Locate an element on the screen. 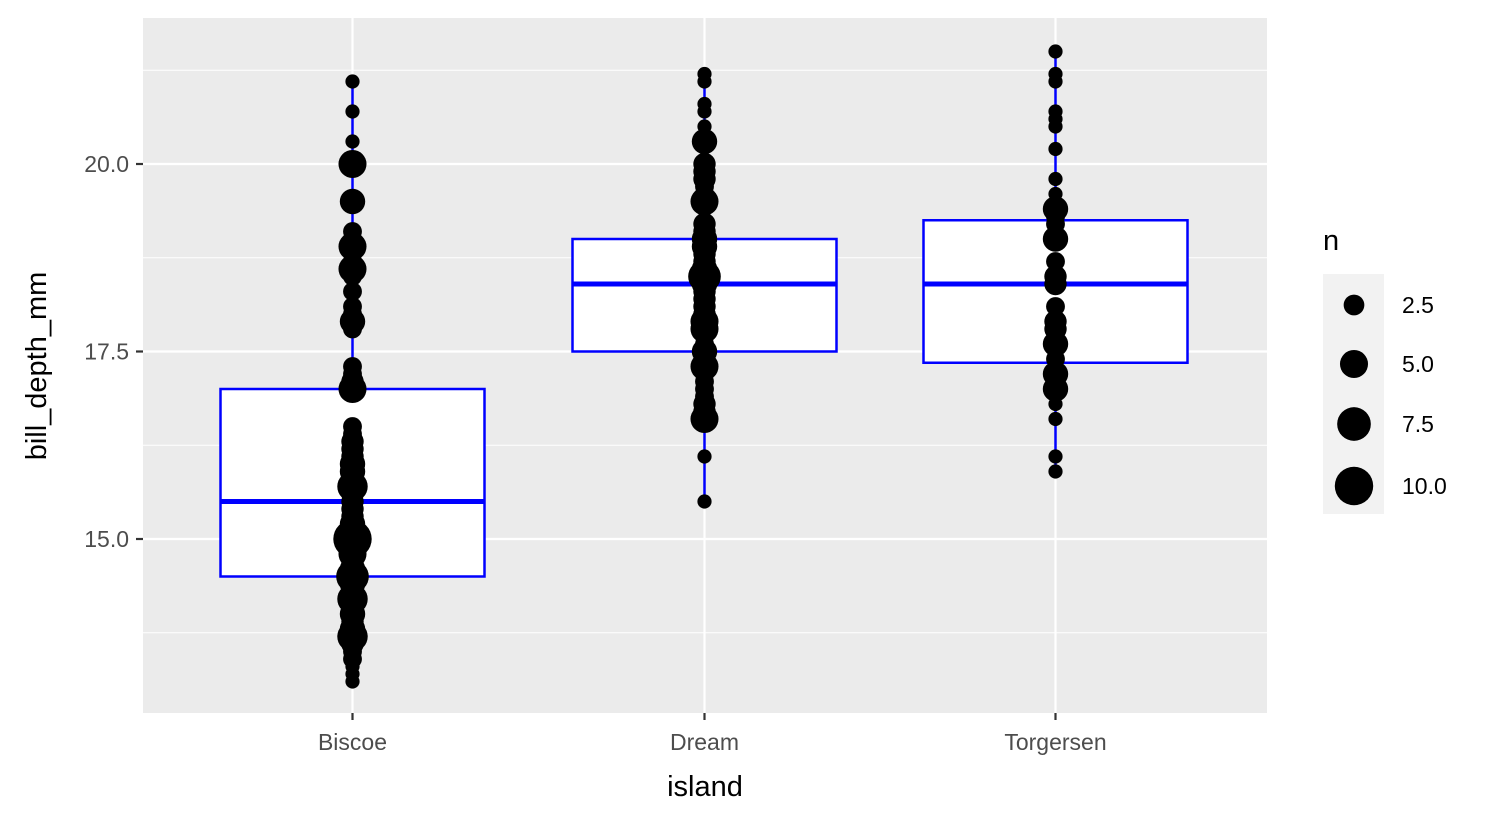  legend-label: 5.0 is located at coordinates (1418, 364).